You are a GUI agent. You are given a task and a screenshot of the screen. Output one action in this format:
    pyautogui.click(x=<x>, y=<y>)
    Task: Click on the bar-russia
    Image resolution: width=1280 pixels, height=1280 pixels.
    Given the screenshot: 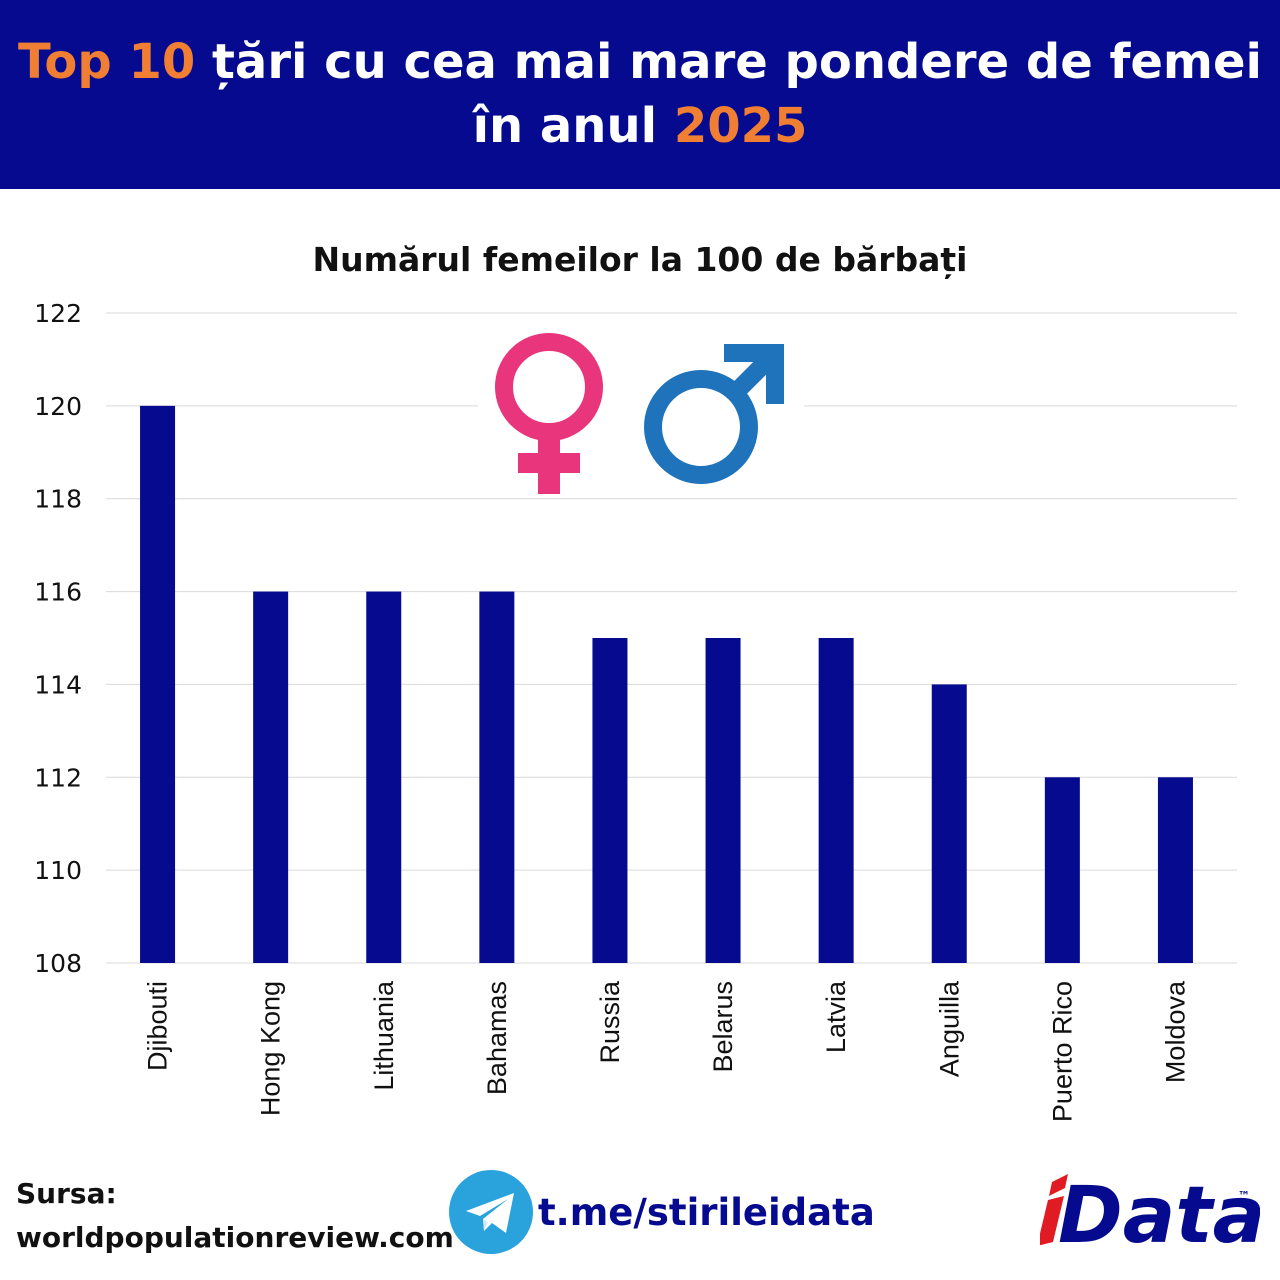 What is the action you would take?
    pyautogui.click(x=610, y=800)
    